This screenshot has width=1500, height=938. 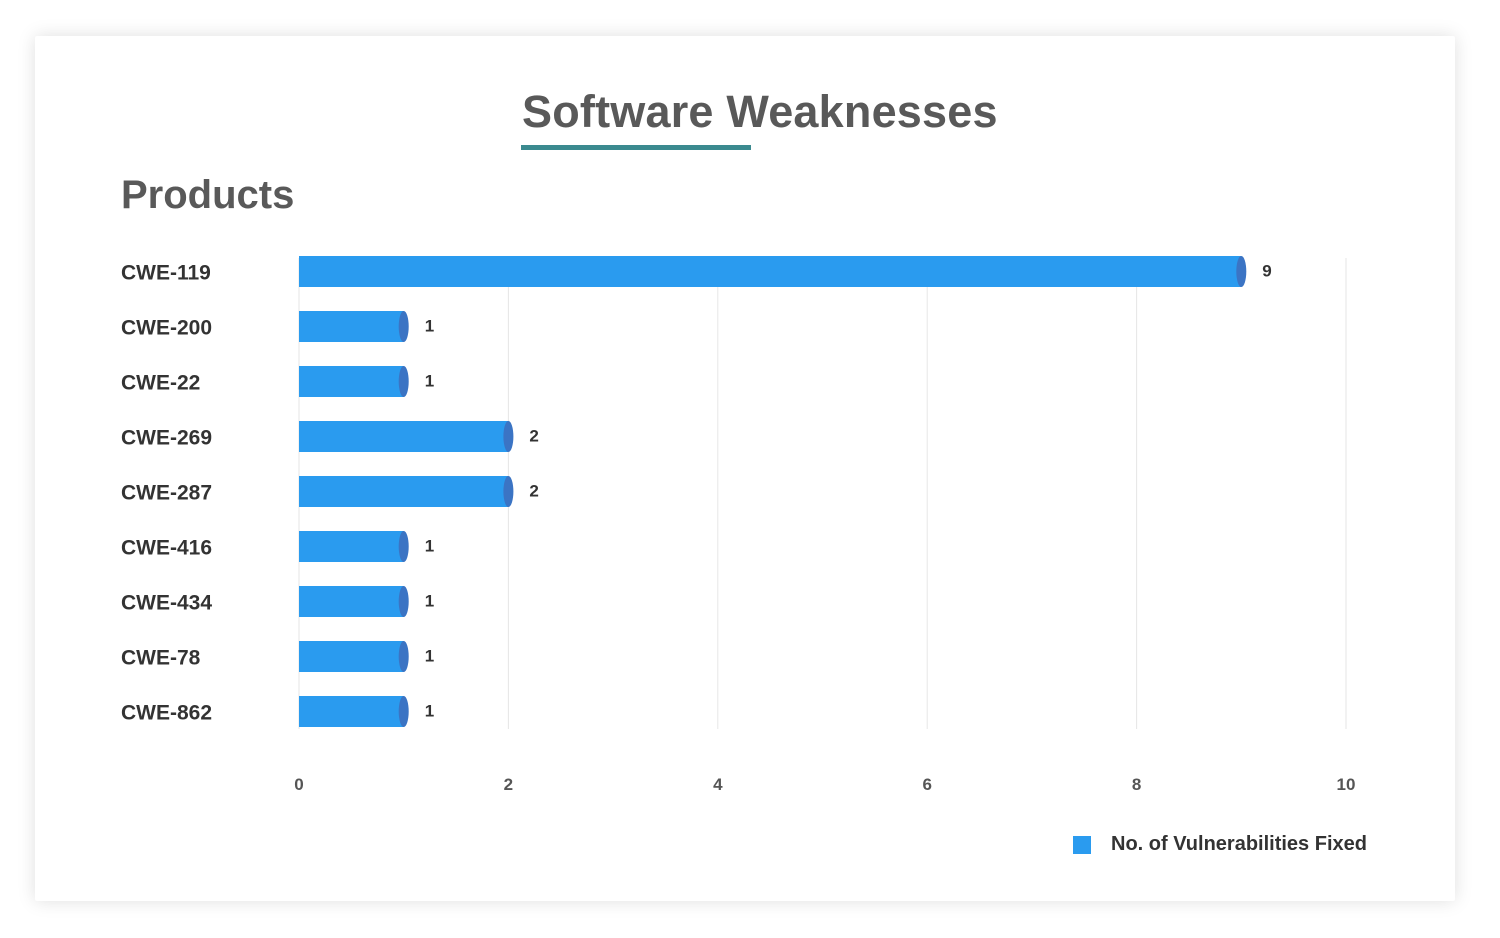 I want to click on category-label: CWE-200, so click(x=166, y=328).